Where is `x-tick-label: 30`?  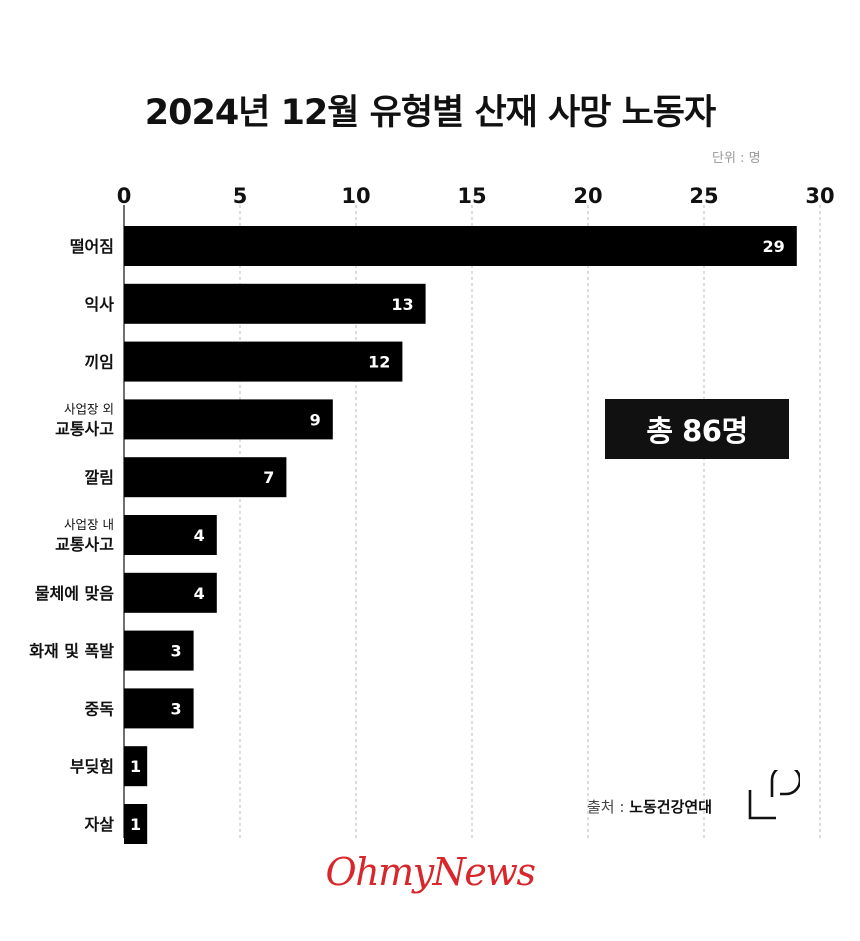 x-tick-label: 30 is located at coordinates (819, 196).